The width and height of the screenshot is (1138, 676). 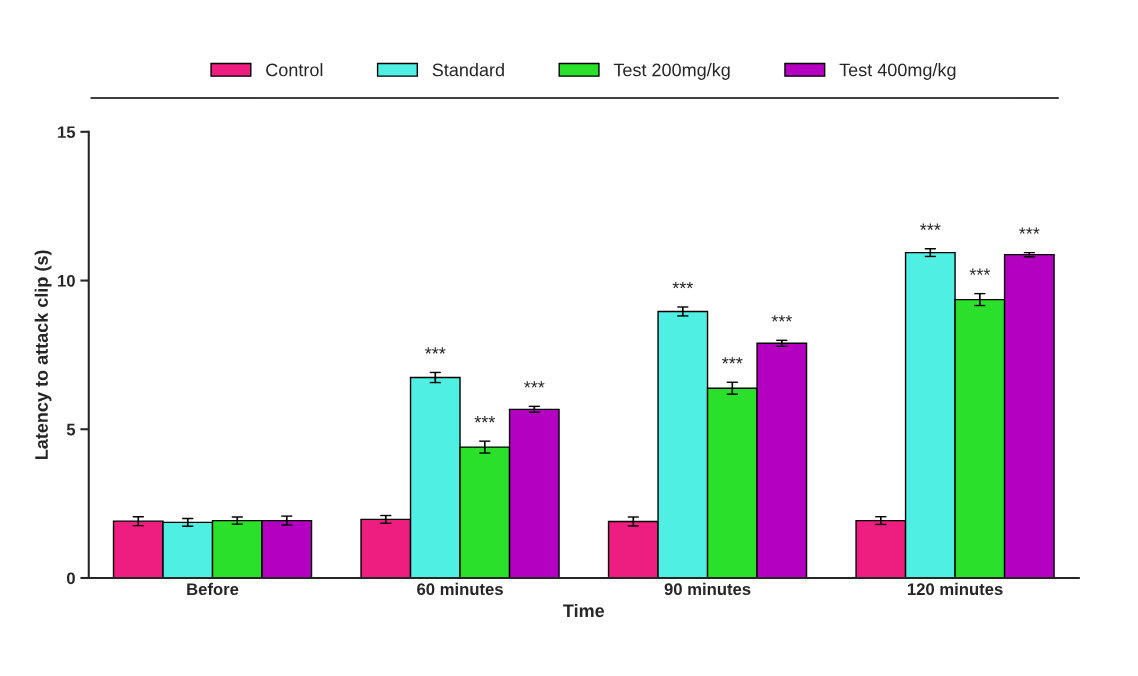 I want to click on y-tick-label: 15, so click(x=67, y=132).